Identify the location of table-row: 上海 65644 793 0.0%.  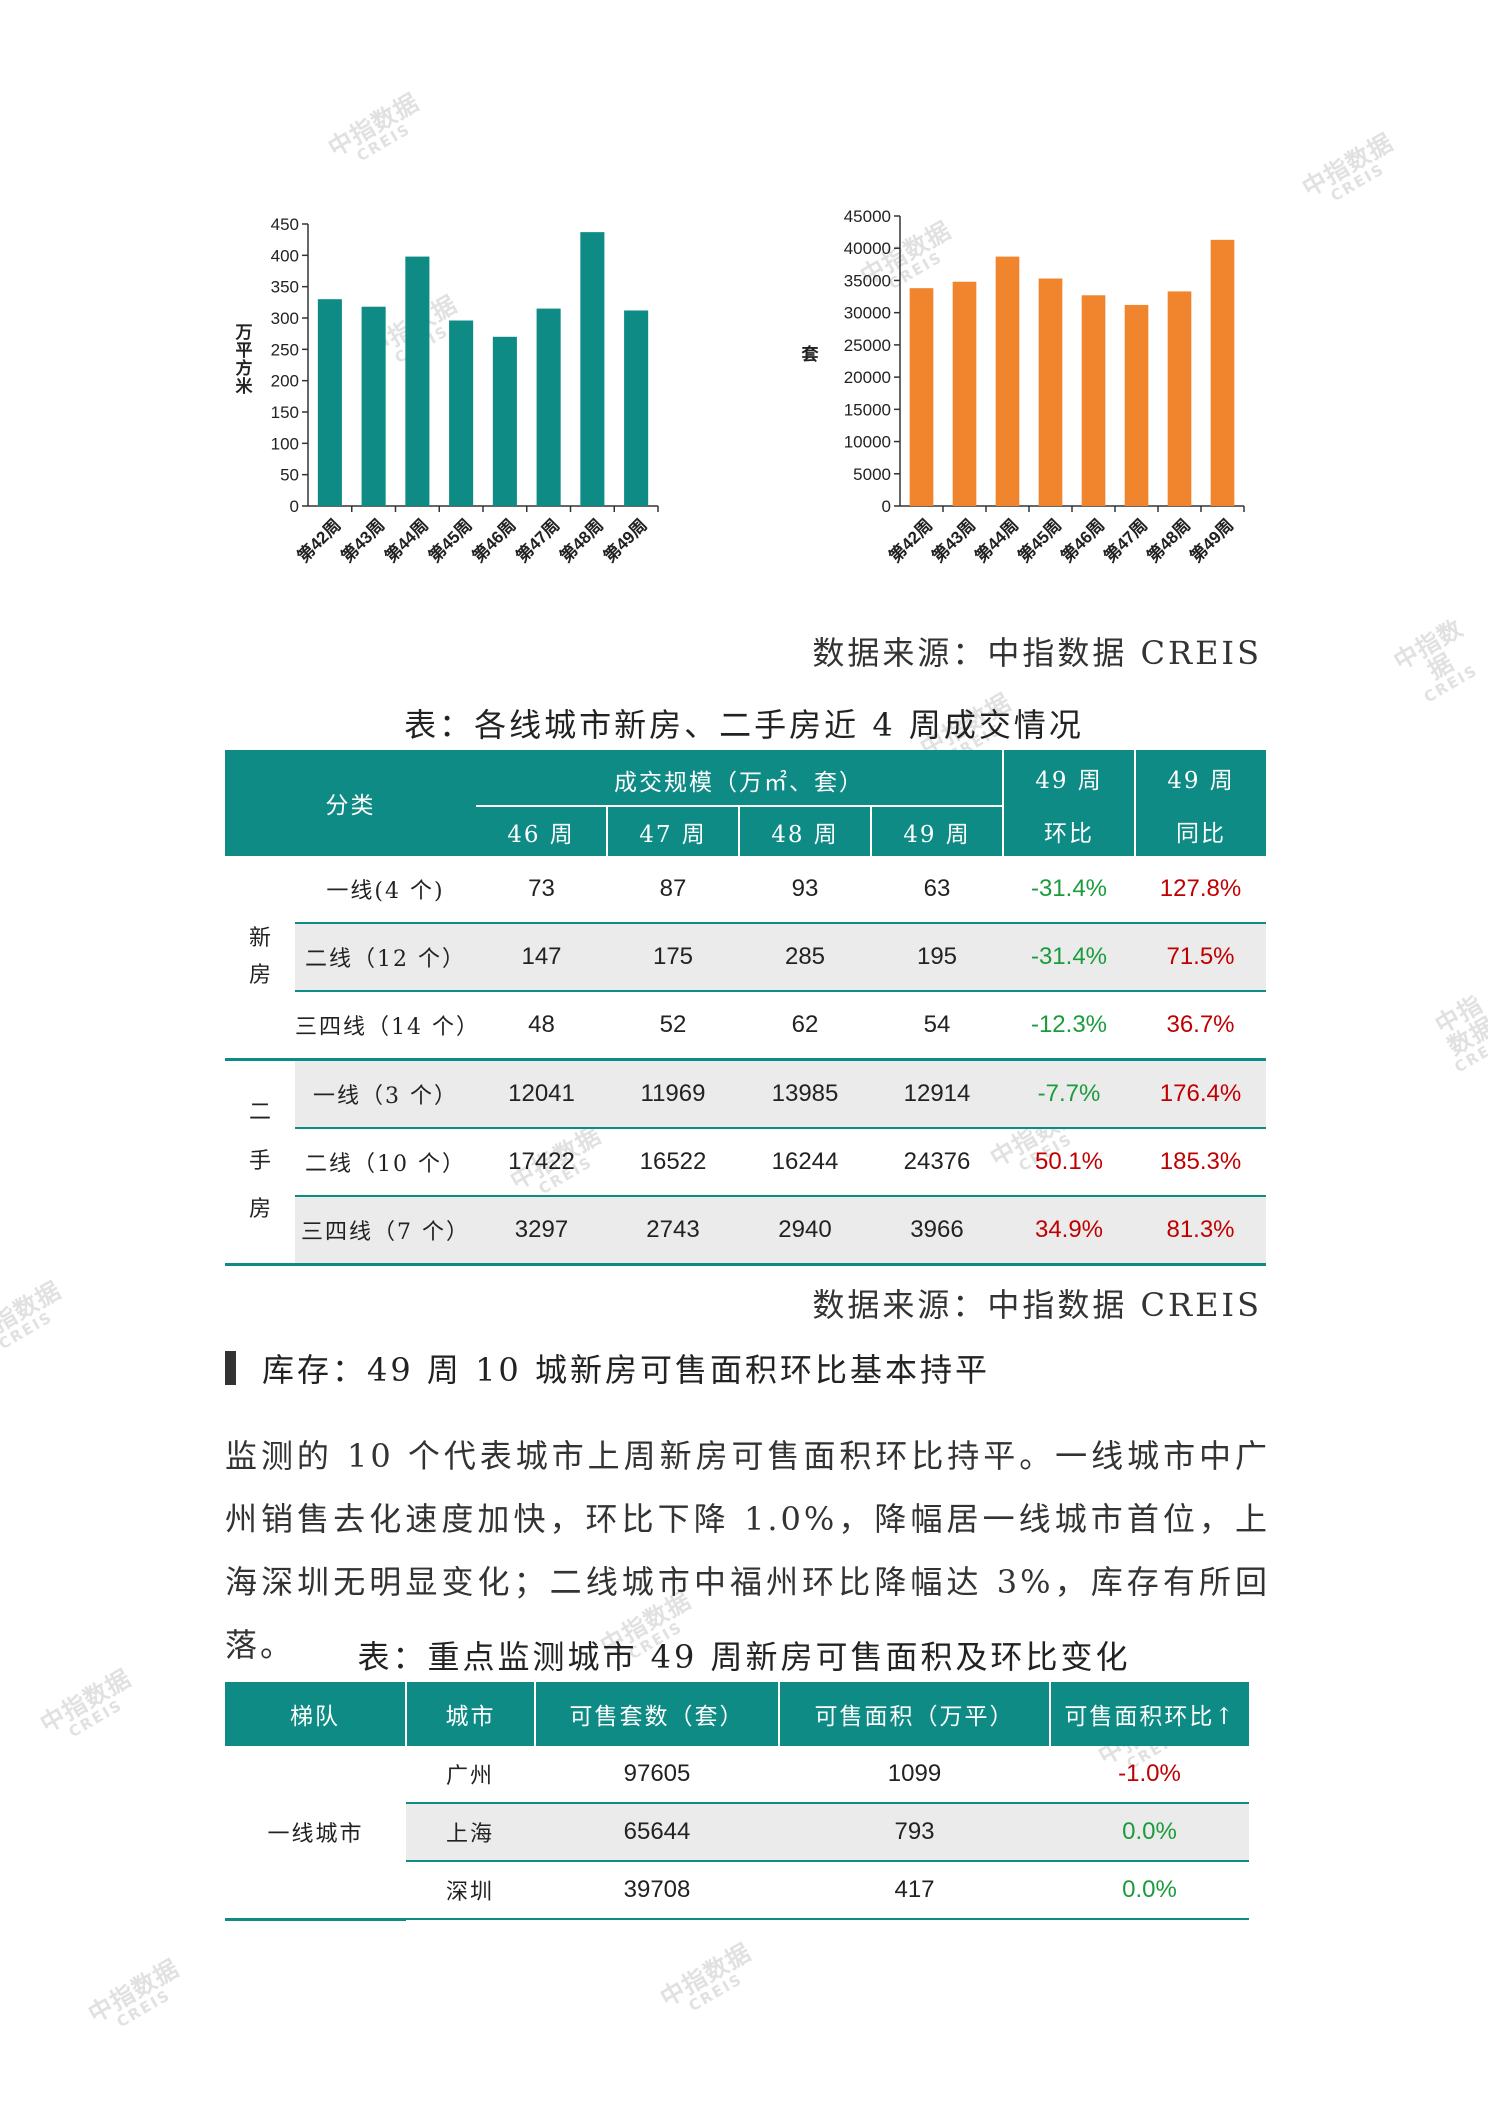
(737, 1832).